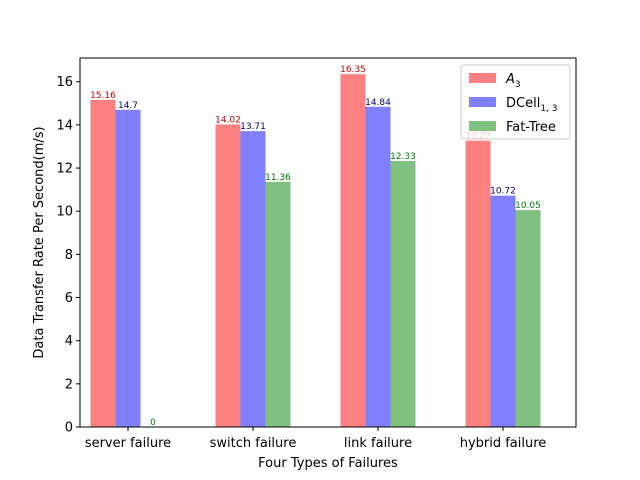 The image size is (640, 480). What do you see at coordinates (503, 443) in the screenshot?
I see `x-tick-label: hybrid failure` at bounding box center [503, 443].